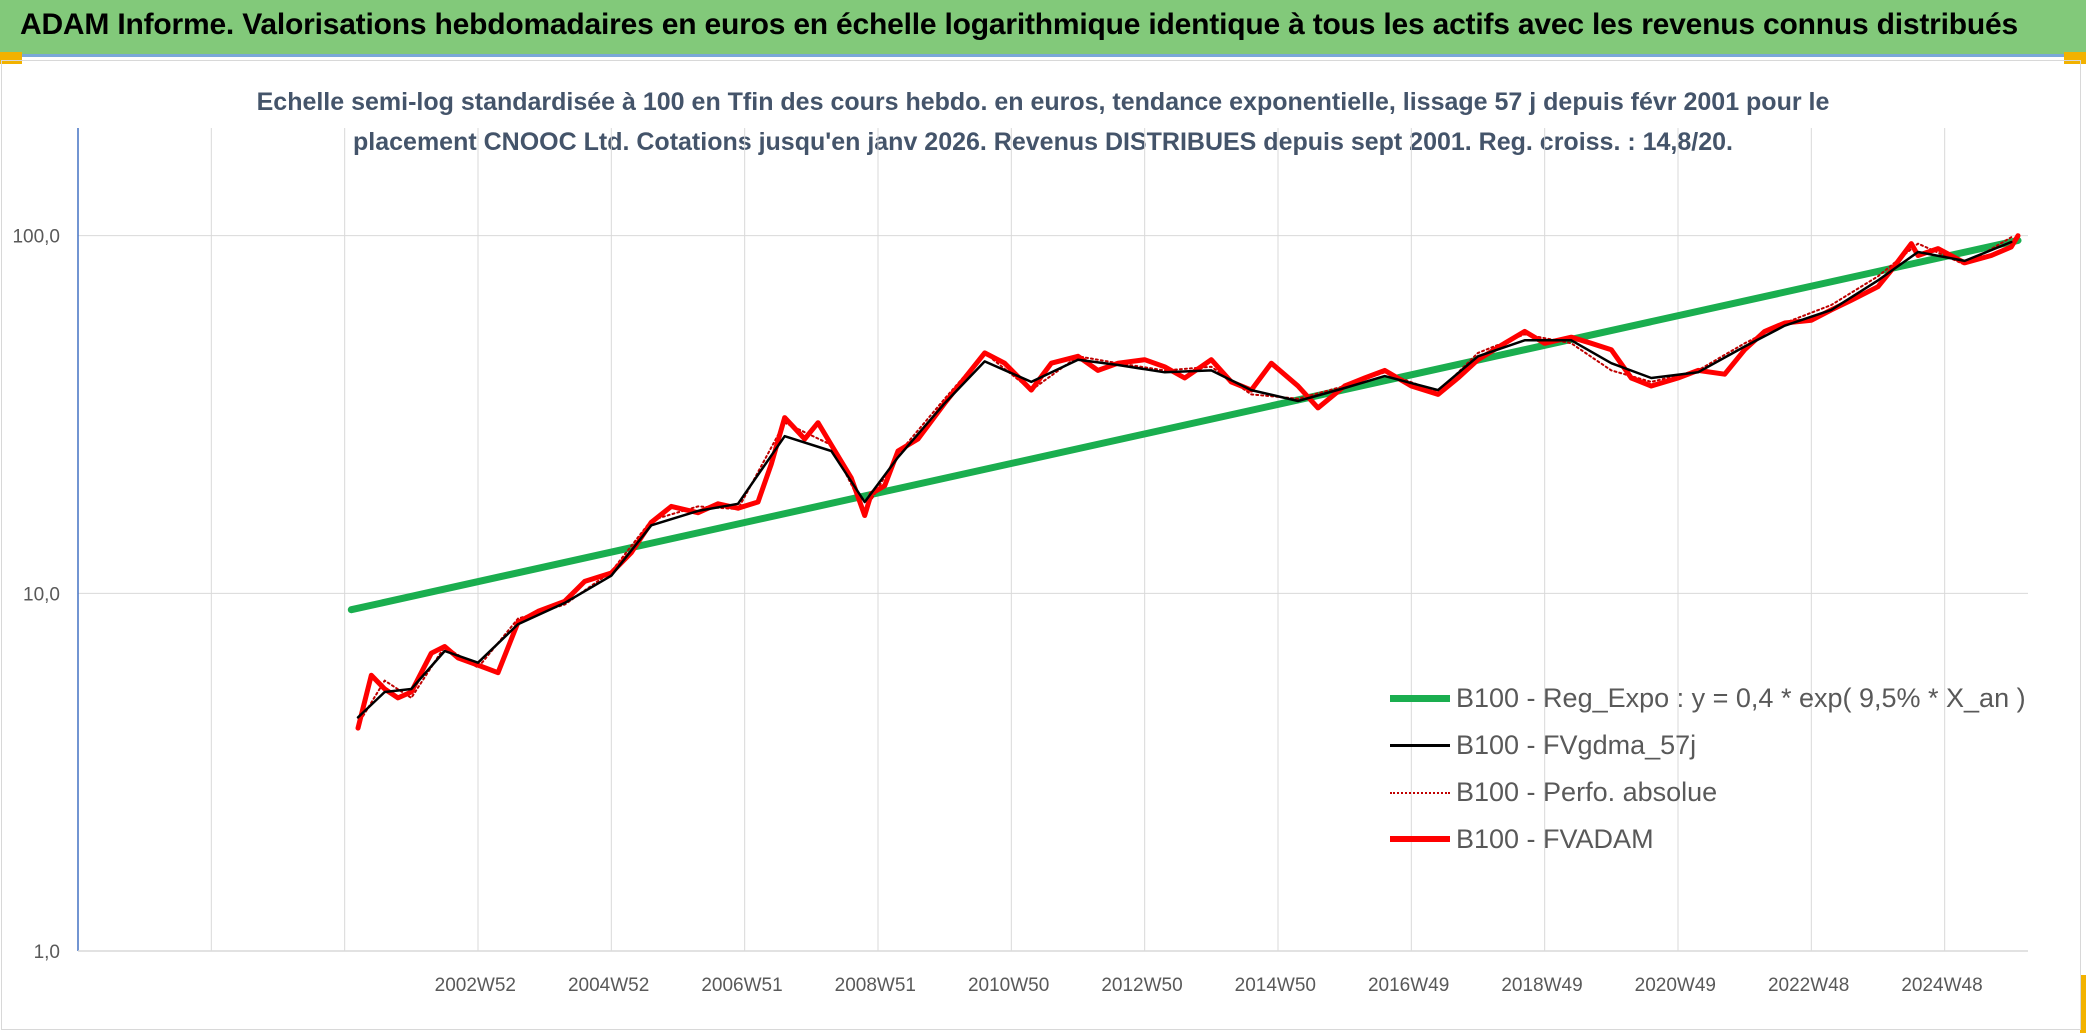  I want to click on x-tick-label: 2020W49, so click(1675, 985).